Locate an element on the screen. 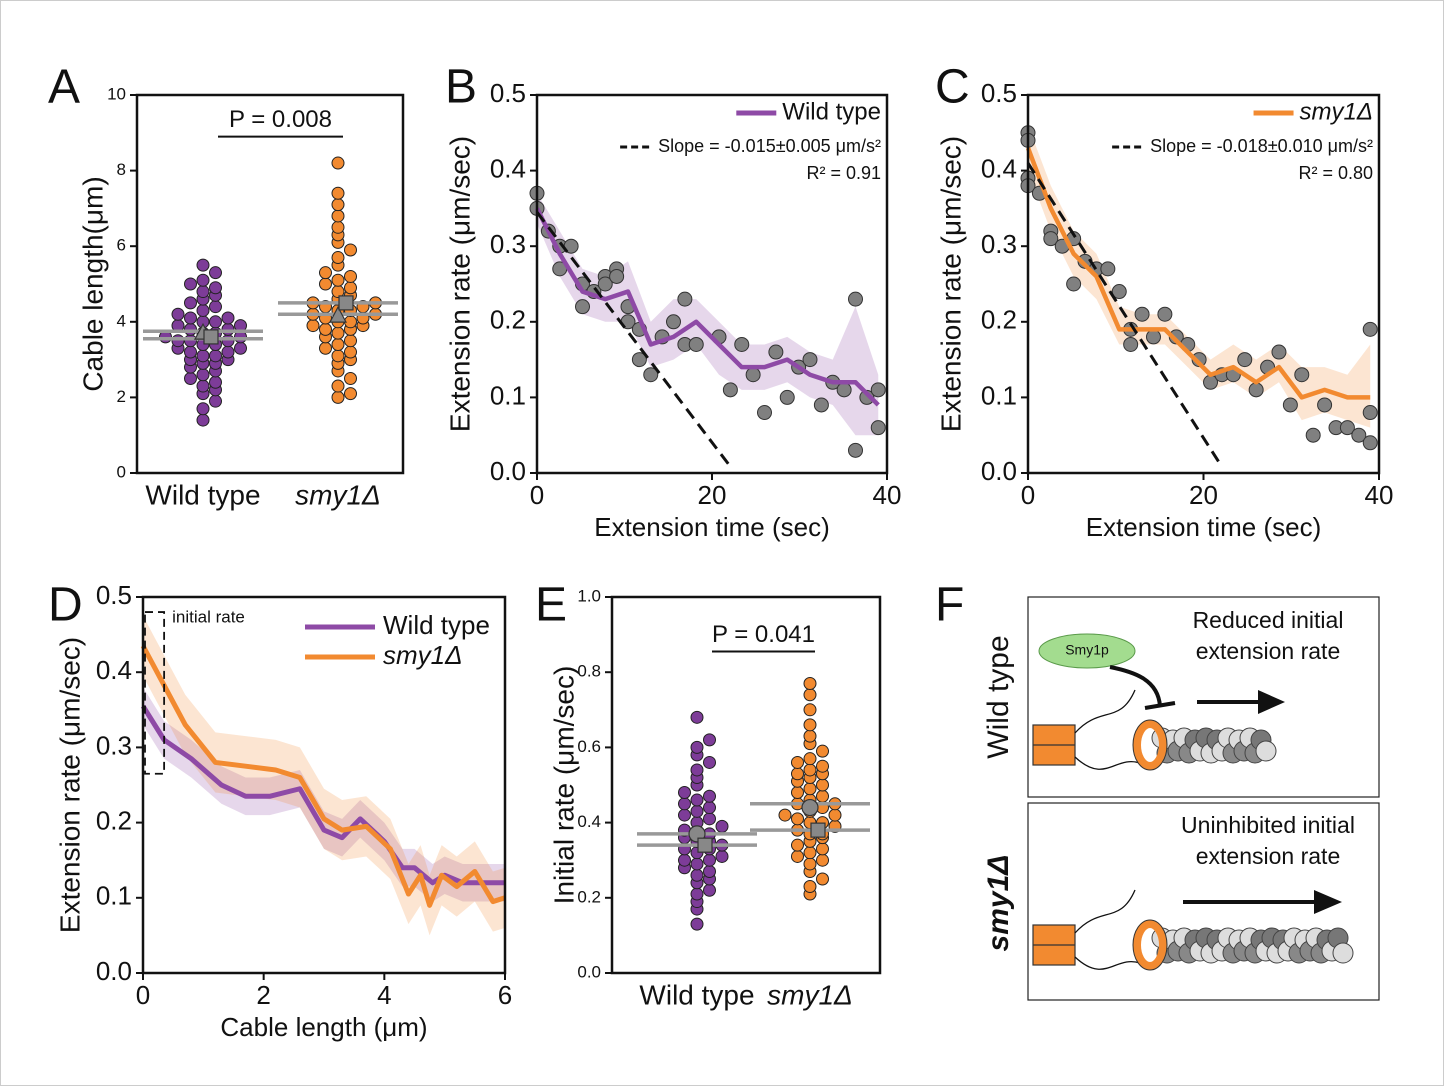 Image resolution: width=1444 pixels, height=1086 pixels. y-tick-label: 0.1 is located at coordinates (508, 395).